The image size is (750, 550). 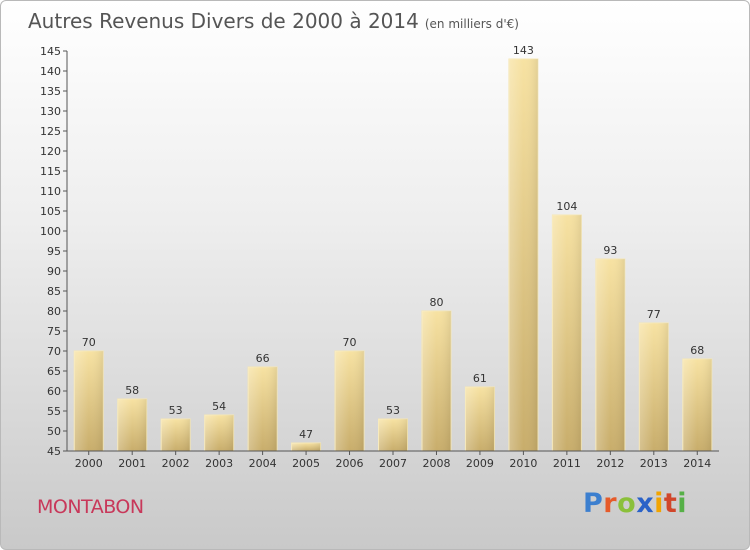 What do you see at coordinates (263, 358) in the screenshot?
I see `bar-value-label: 66` at bounding box center [263, 358].